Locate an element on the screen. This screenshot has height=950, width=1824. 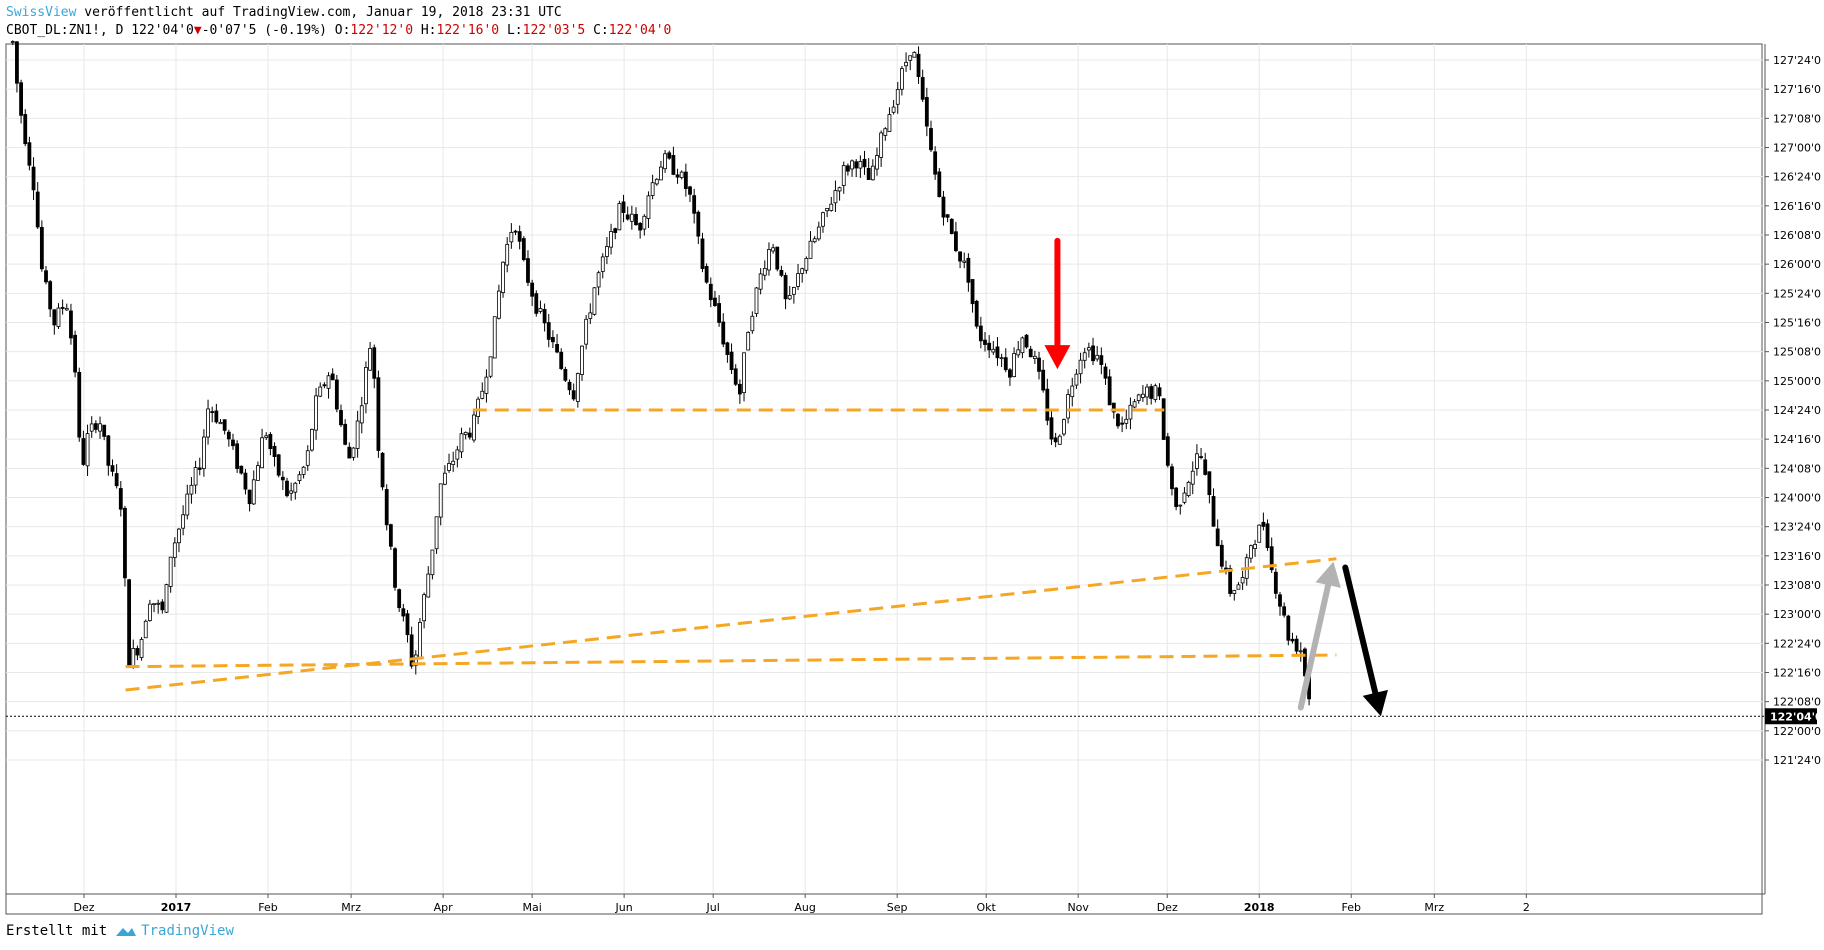
price-tick-label: 124'24'0 is located at coordinates (1797, 410).